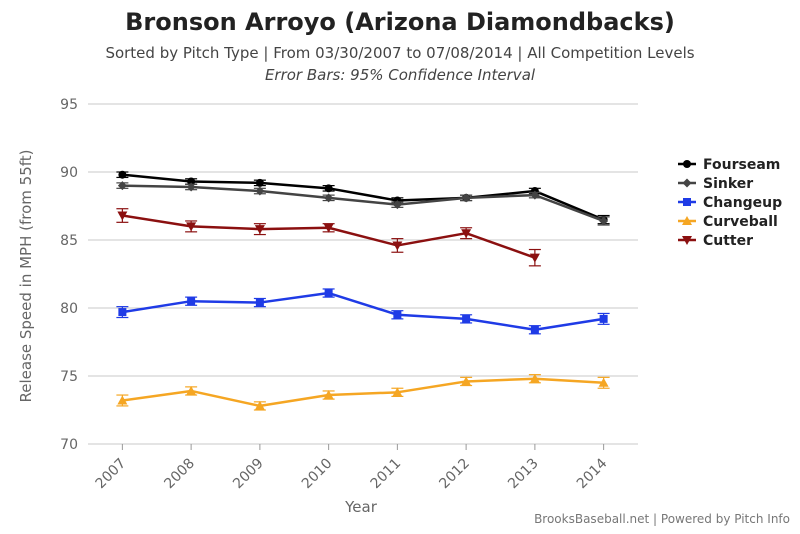 Image resolution: width=800 pixels, height=534 pixels. What do you see at coordinates (687, 240) in the screenshot?
I see `legend-marker-cutter` at bounding box center [687, 240].